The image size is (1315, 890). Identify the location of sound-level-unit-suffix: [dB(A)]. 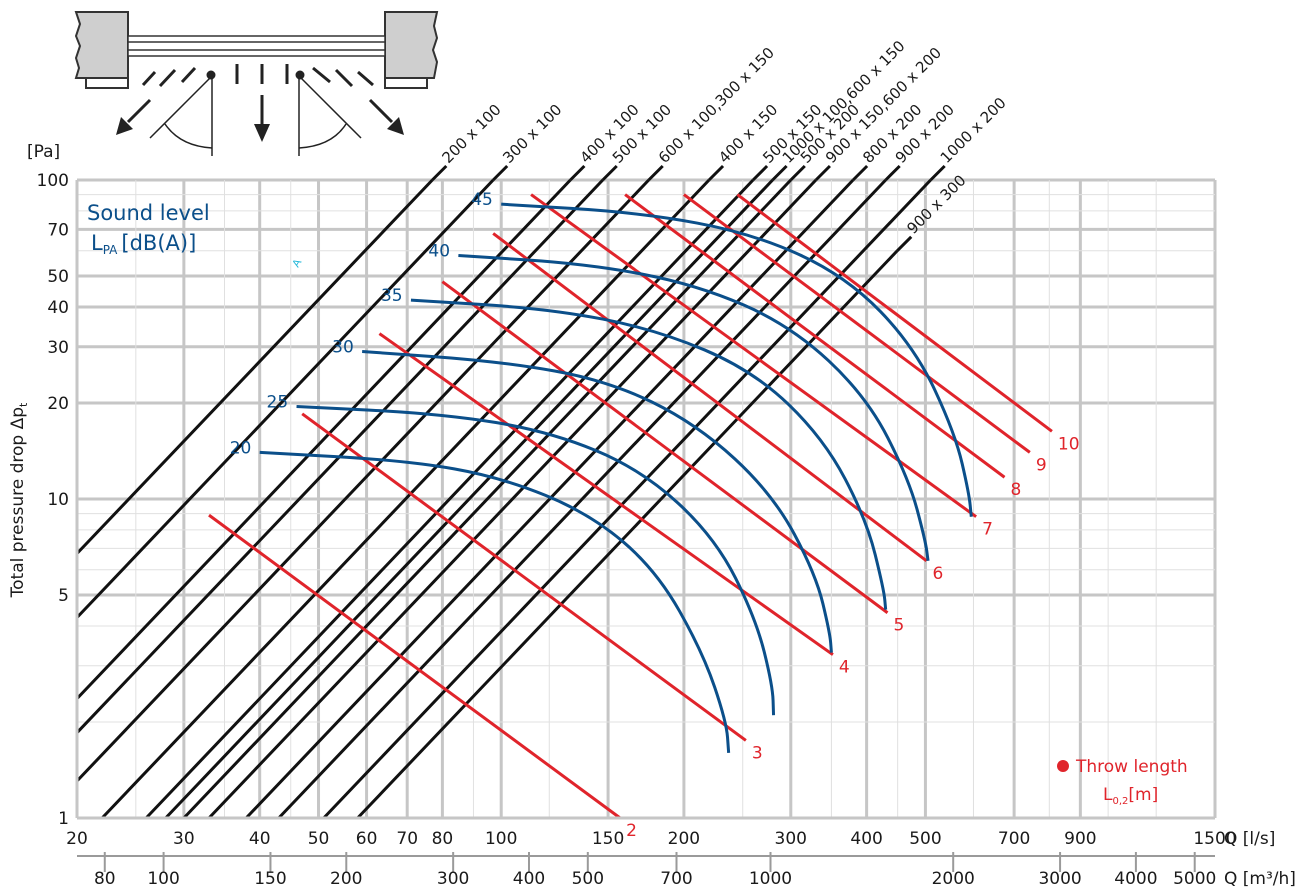
(158, 243).